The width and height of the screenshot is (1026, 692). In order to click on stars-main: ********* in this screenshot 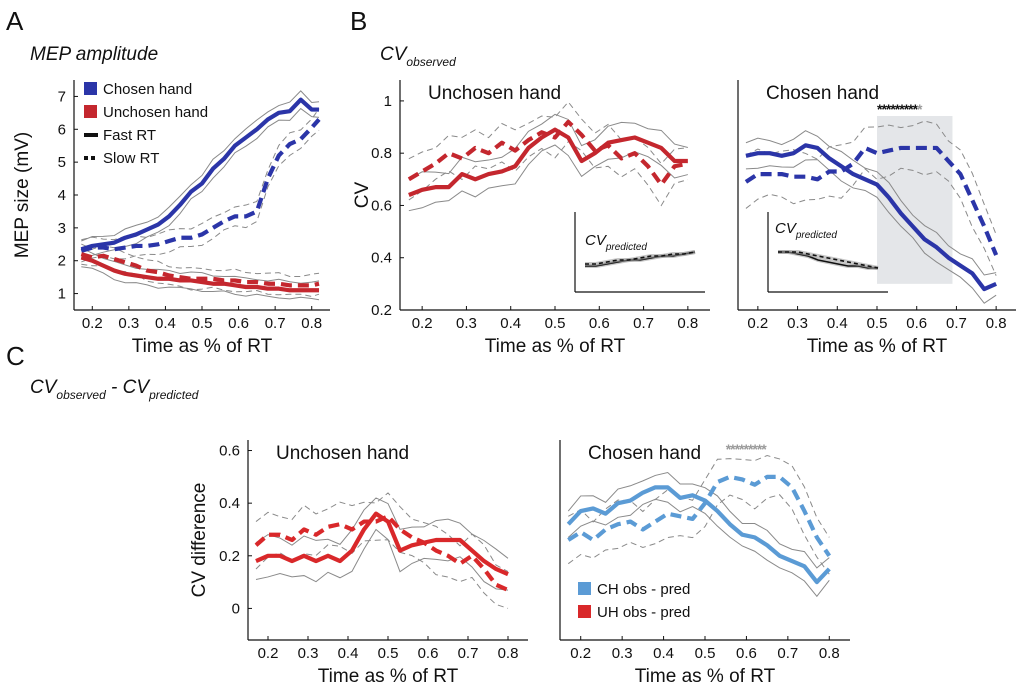, I will do `click(898, 109)`.